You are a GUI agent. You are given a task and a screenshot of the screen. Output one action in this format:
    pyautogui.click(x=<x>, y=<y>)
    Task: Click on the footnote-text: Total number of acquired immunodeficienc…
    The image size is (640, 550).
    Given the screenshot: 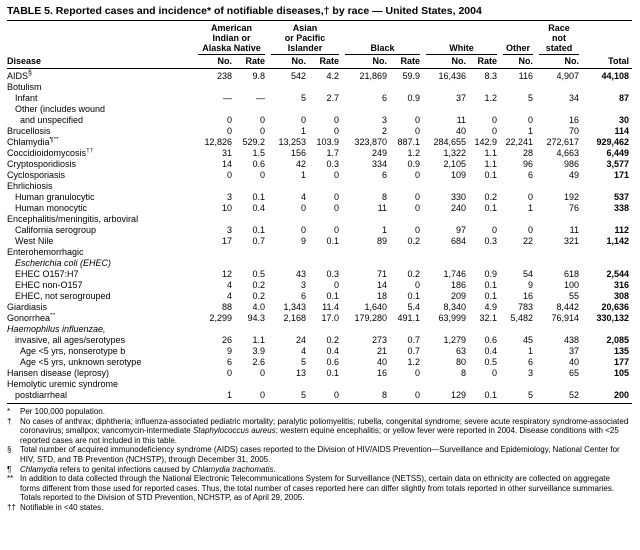 What is the action you would take?
    pyautogui.click(x=320, y=454)
    